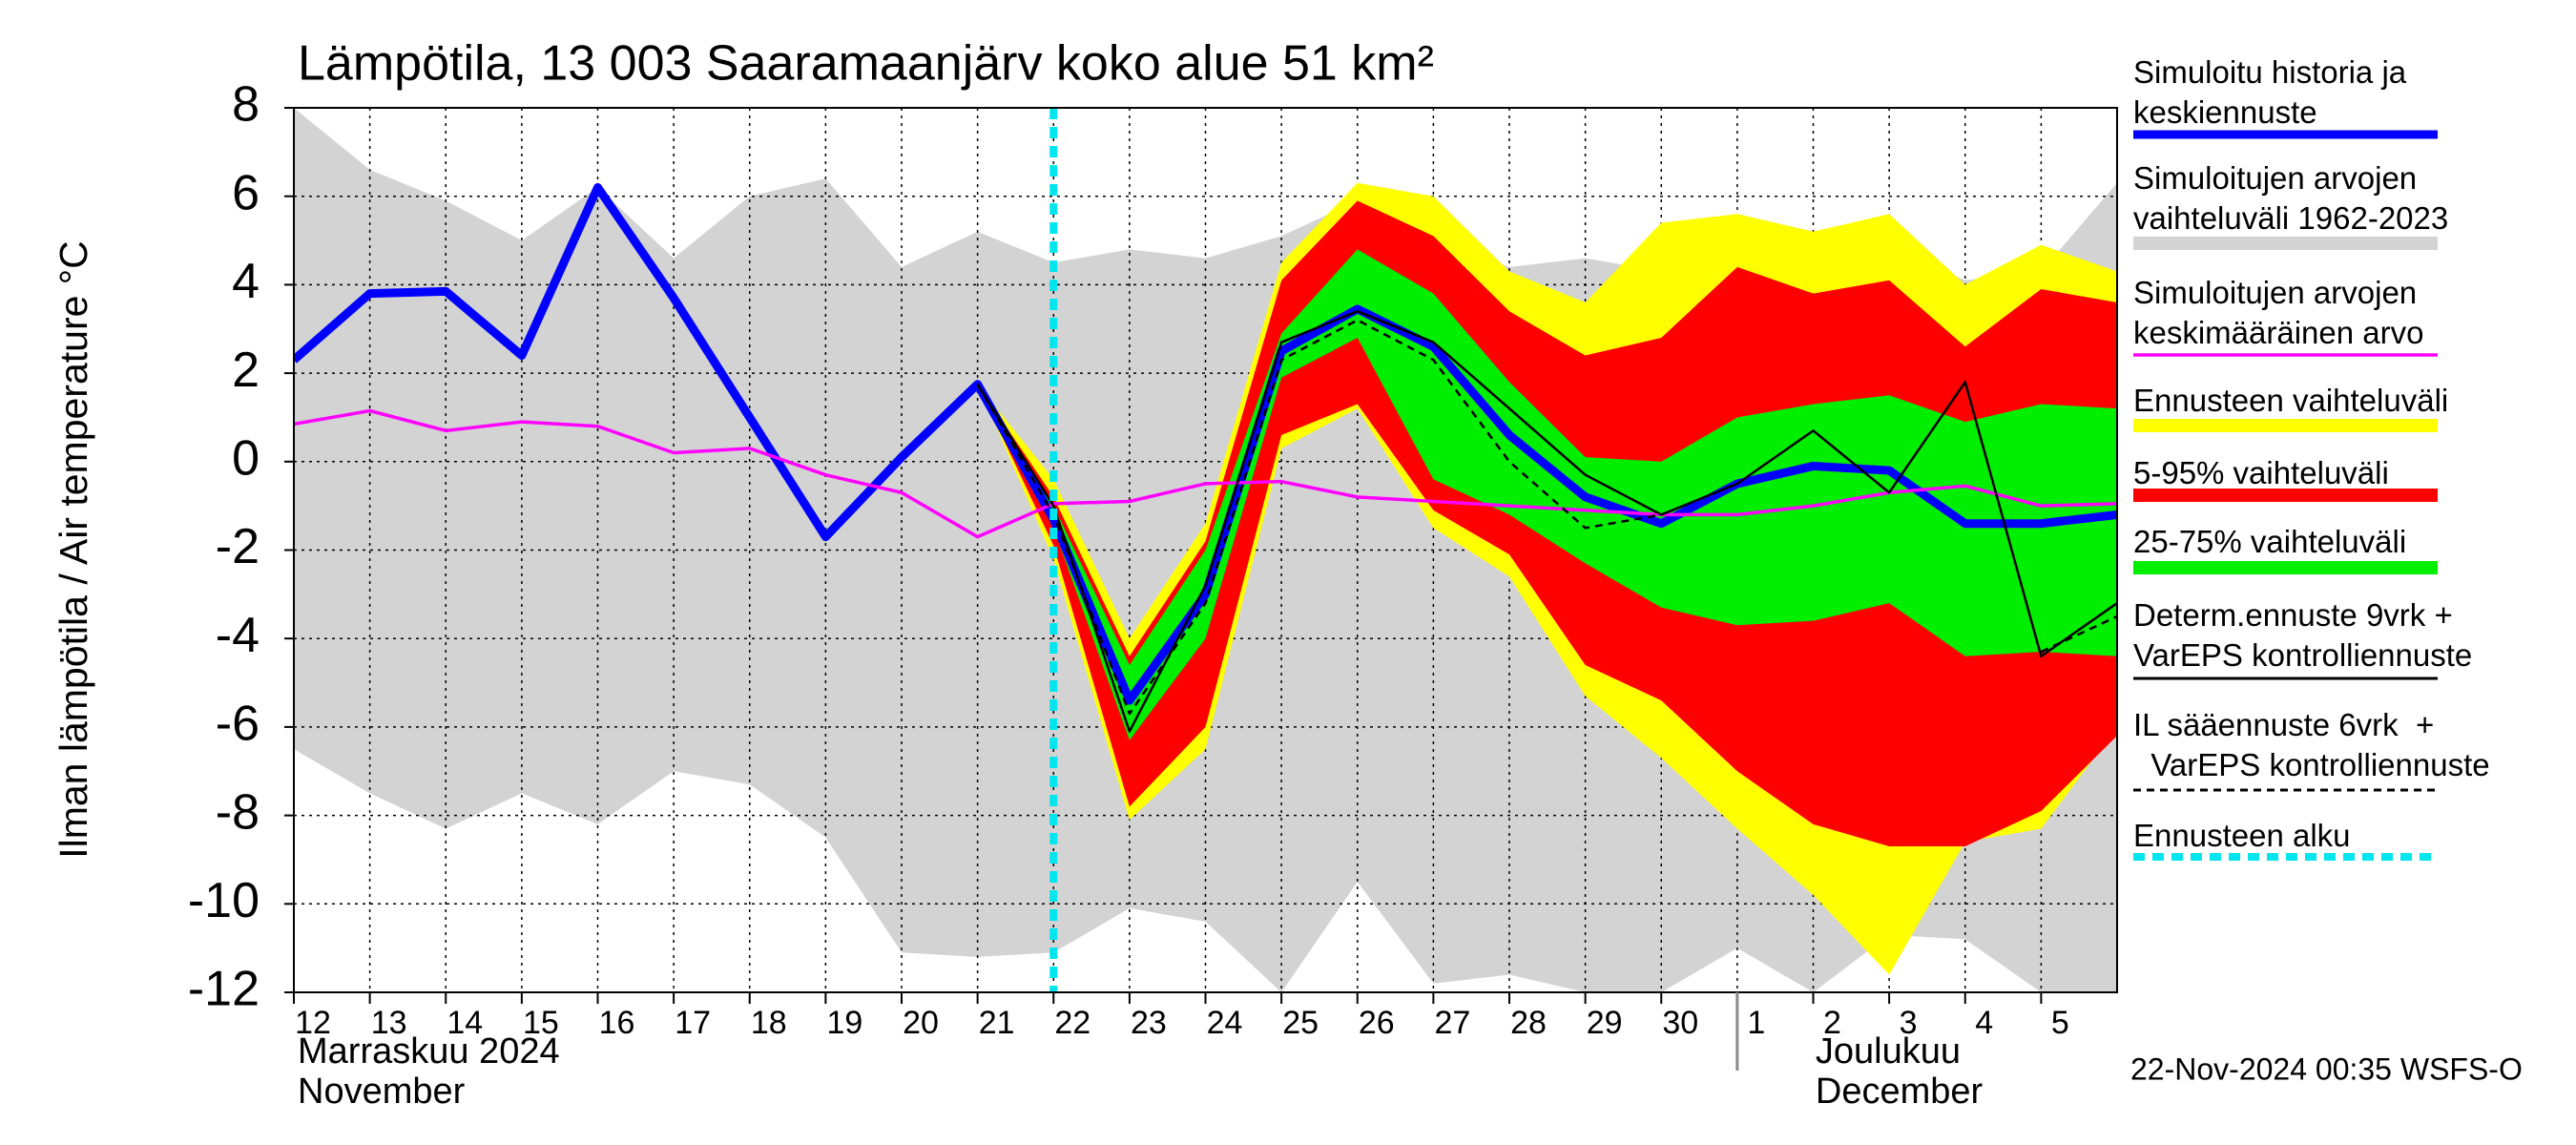 This screenshot has width=2576, height=1145. I want to click on x-tick-label: 3, so click(1909, 1023).